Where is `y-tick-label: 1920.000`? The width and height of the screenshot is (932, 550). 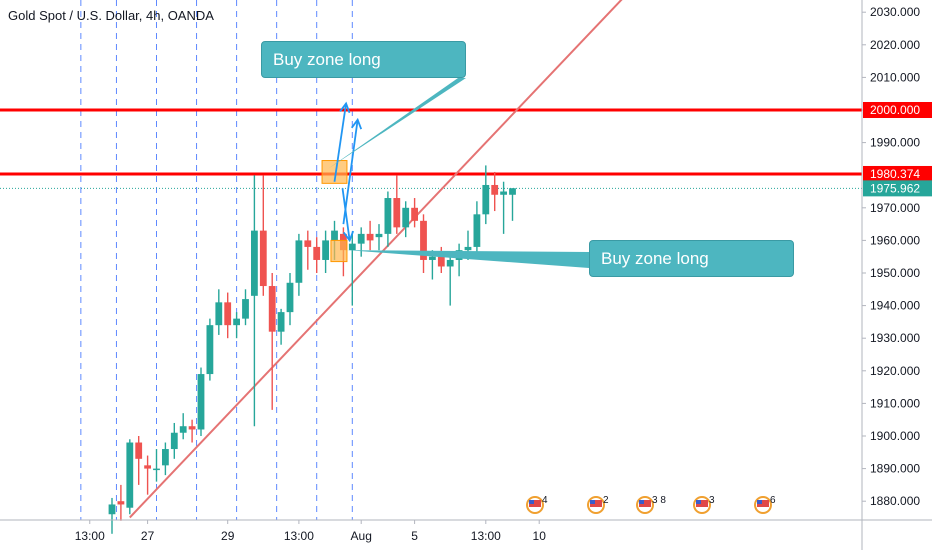
y-tick-label: 1920.000 is located at coordinates (895, 371).